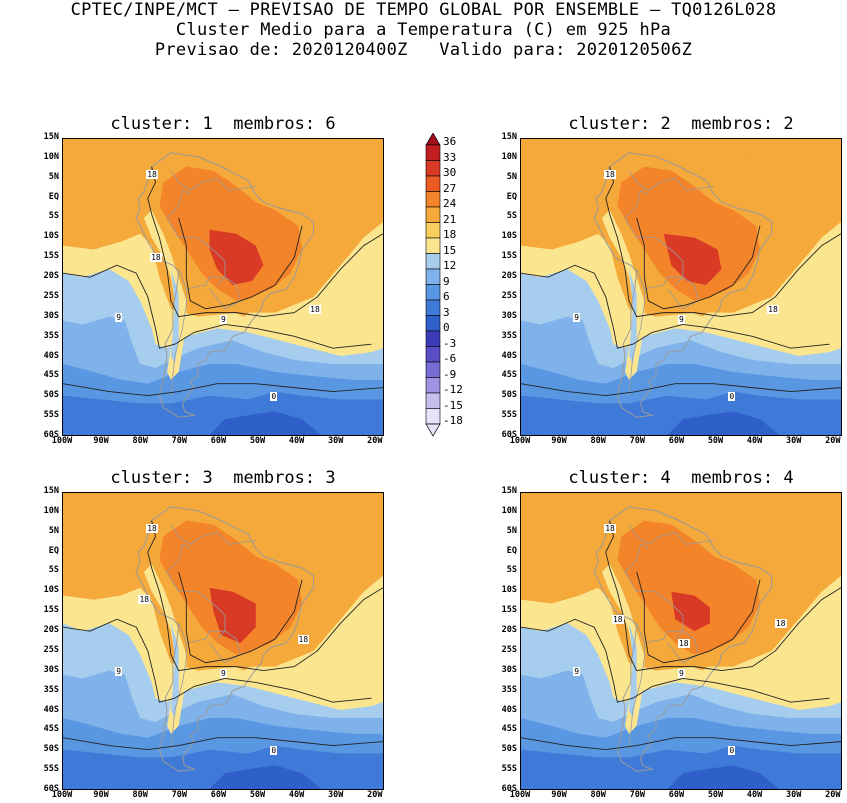 The width and height of the screenshot is (847, 803). What do you see at coordinates (509, 276) in the screenshot?
I see `lat-tick-label: 20S` at bounding box center [509, 276].